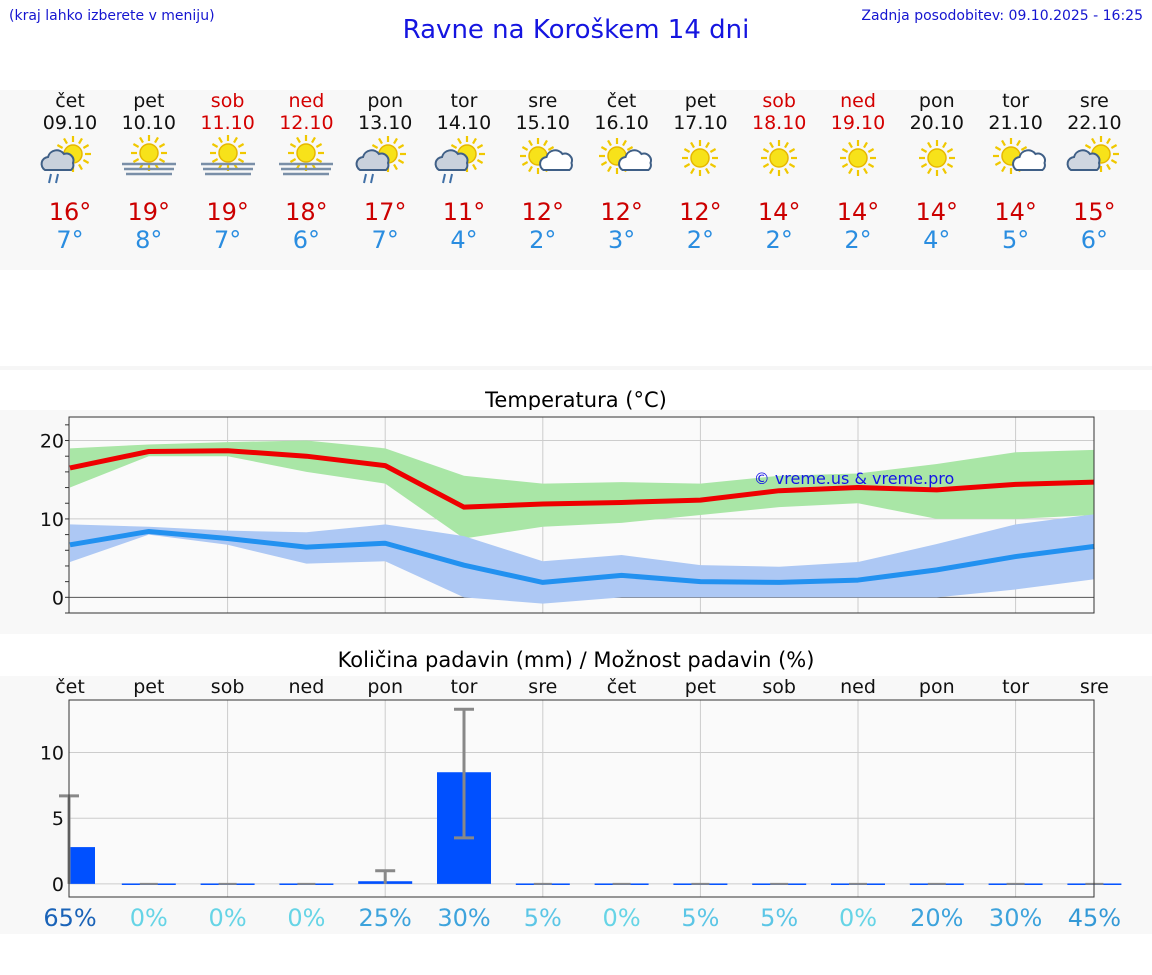 The image size is (1152, 975). Describe the element at coordinates (227, 212) in the screenshot. I see `max-temp: 19°` at that location.